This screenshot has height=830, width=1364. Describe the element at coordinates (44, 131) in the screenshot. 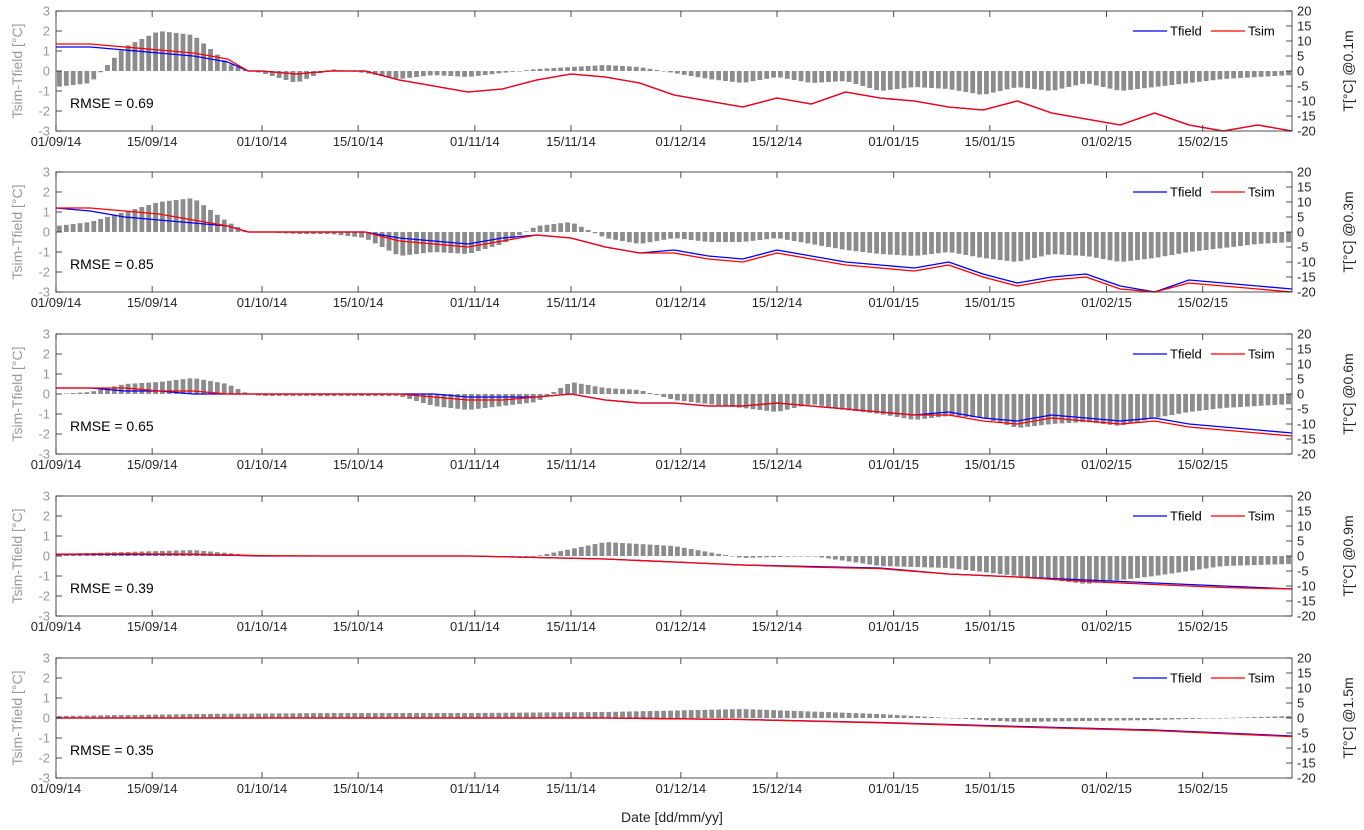

I see `left-tick-label: -3` at that location.